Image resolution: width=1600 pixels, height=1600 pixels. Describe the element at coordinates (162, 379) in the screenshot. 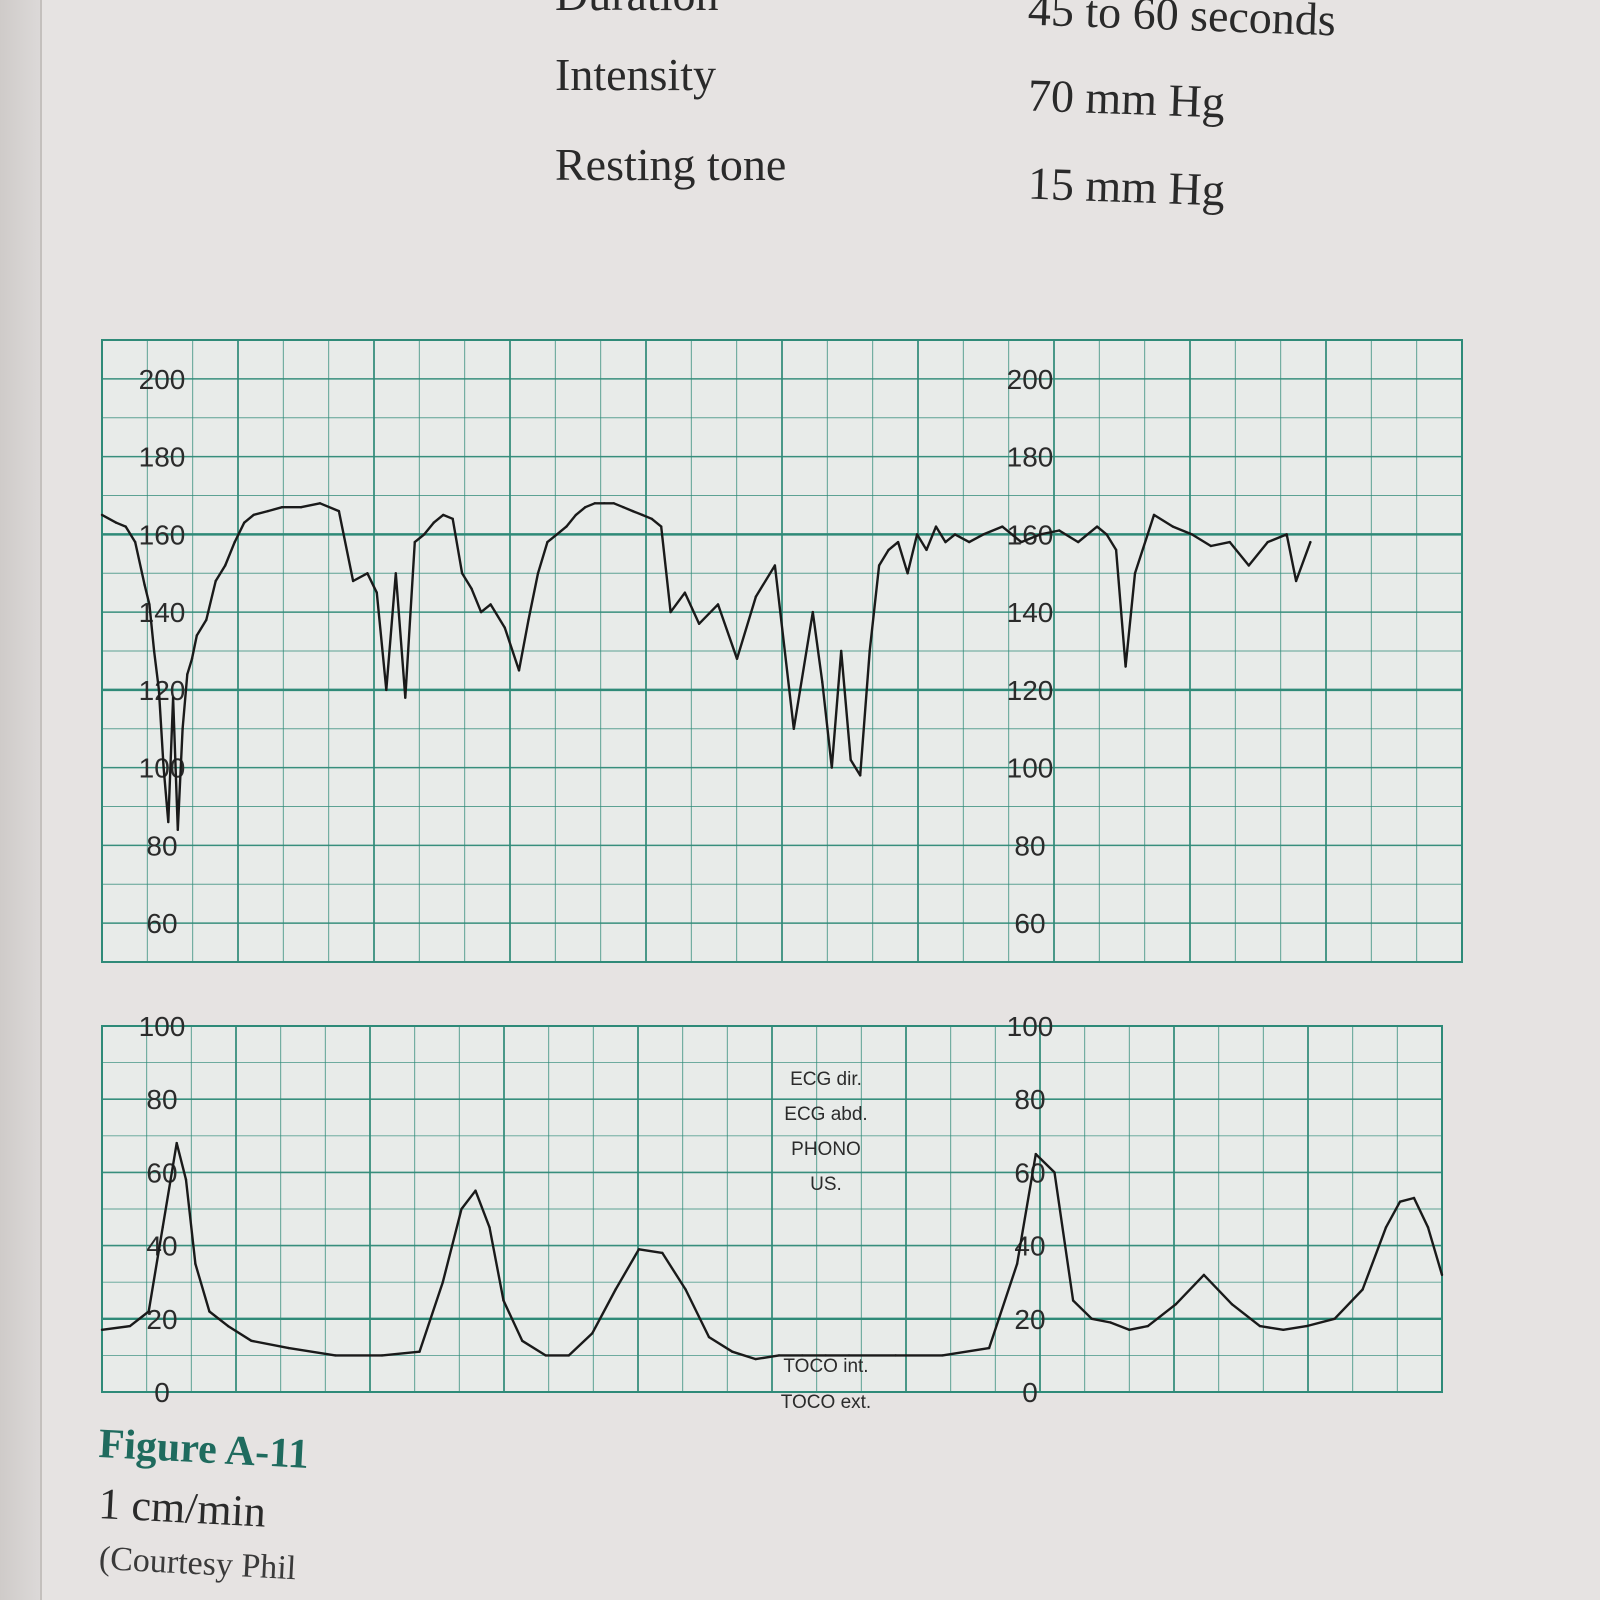

I see `fetal-heart-rate-tick-label: 200` at that location.